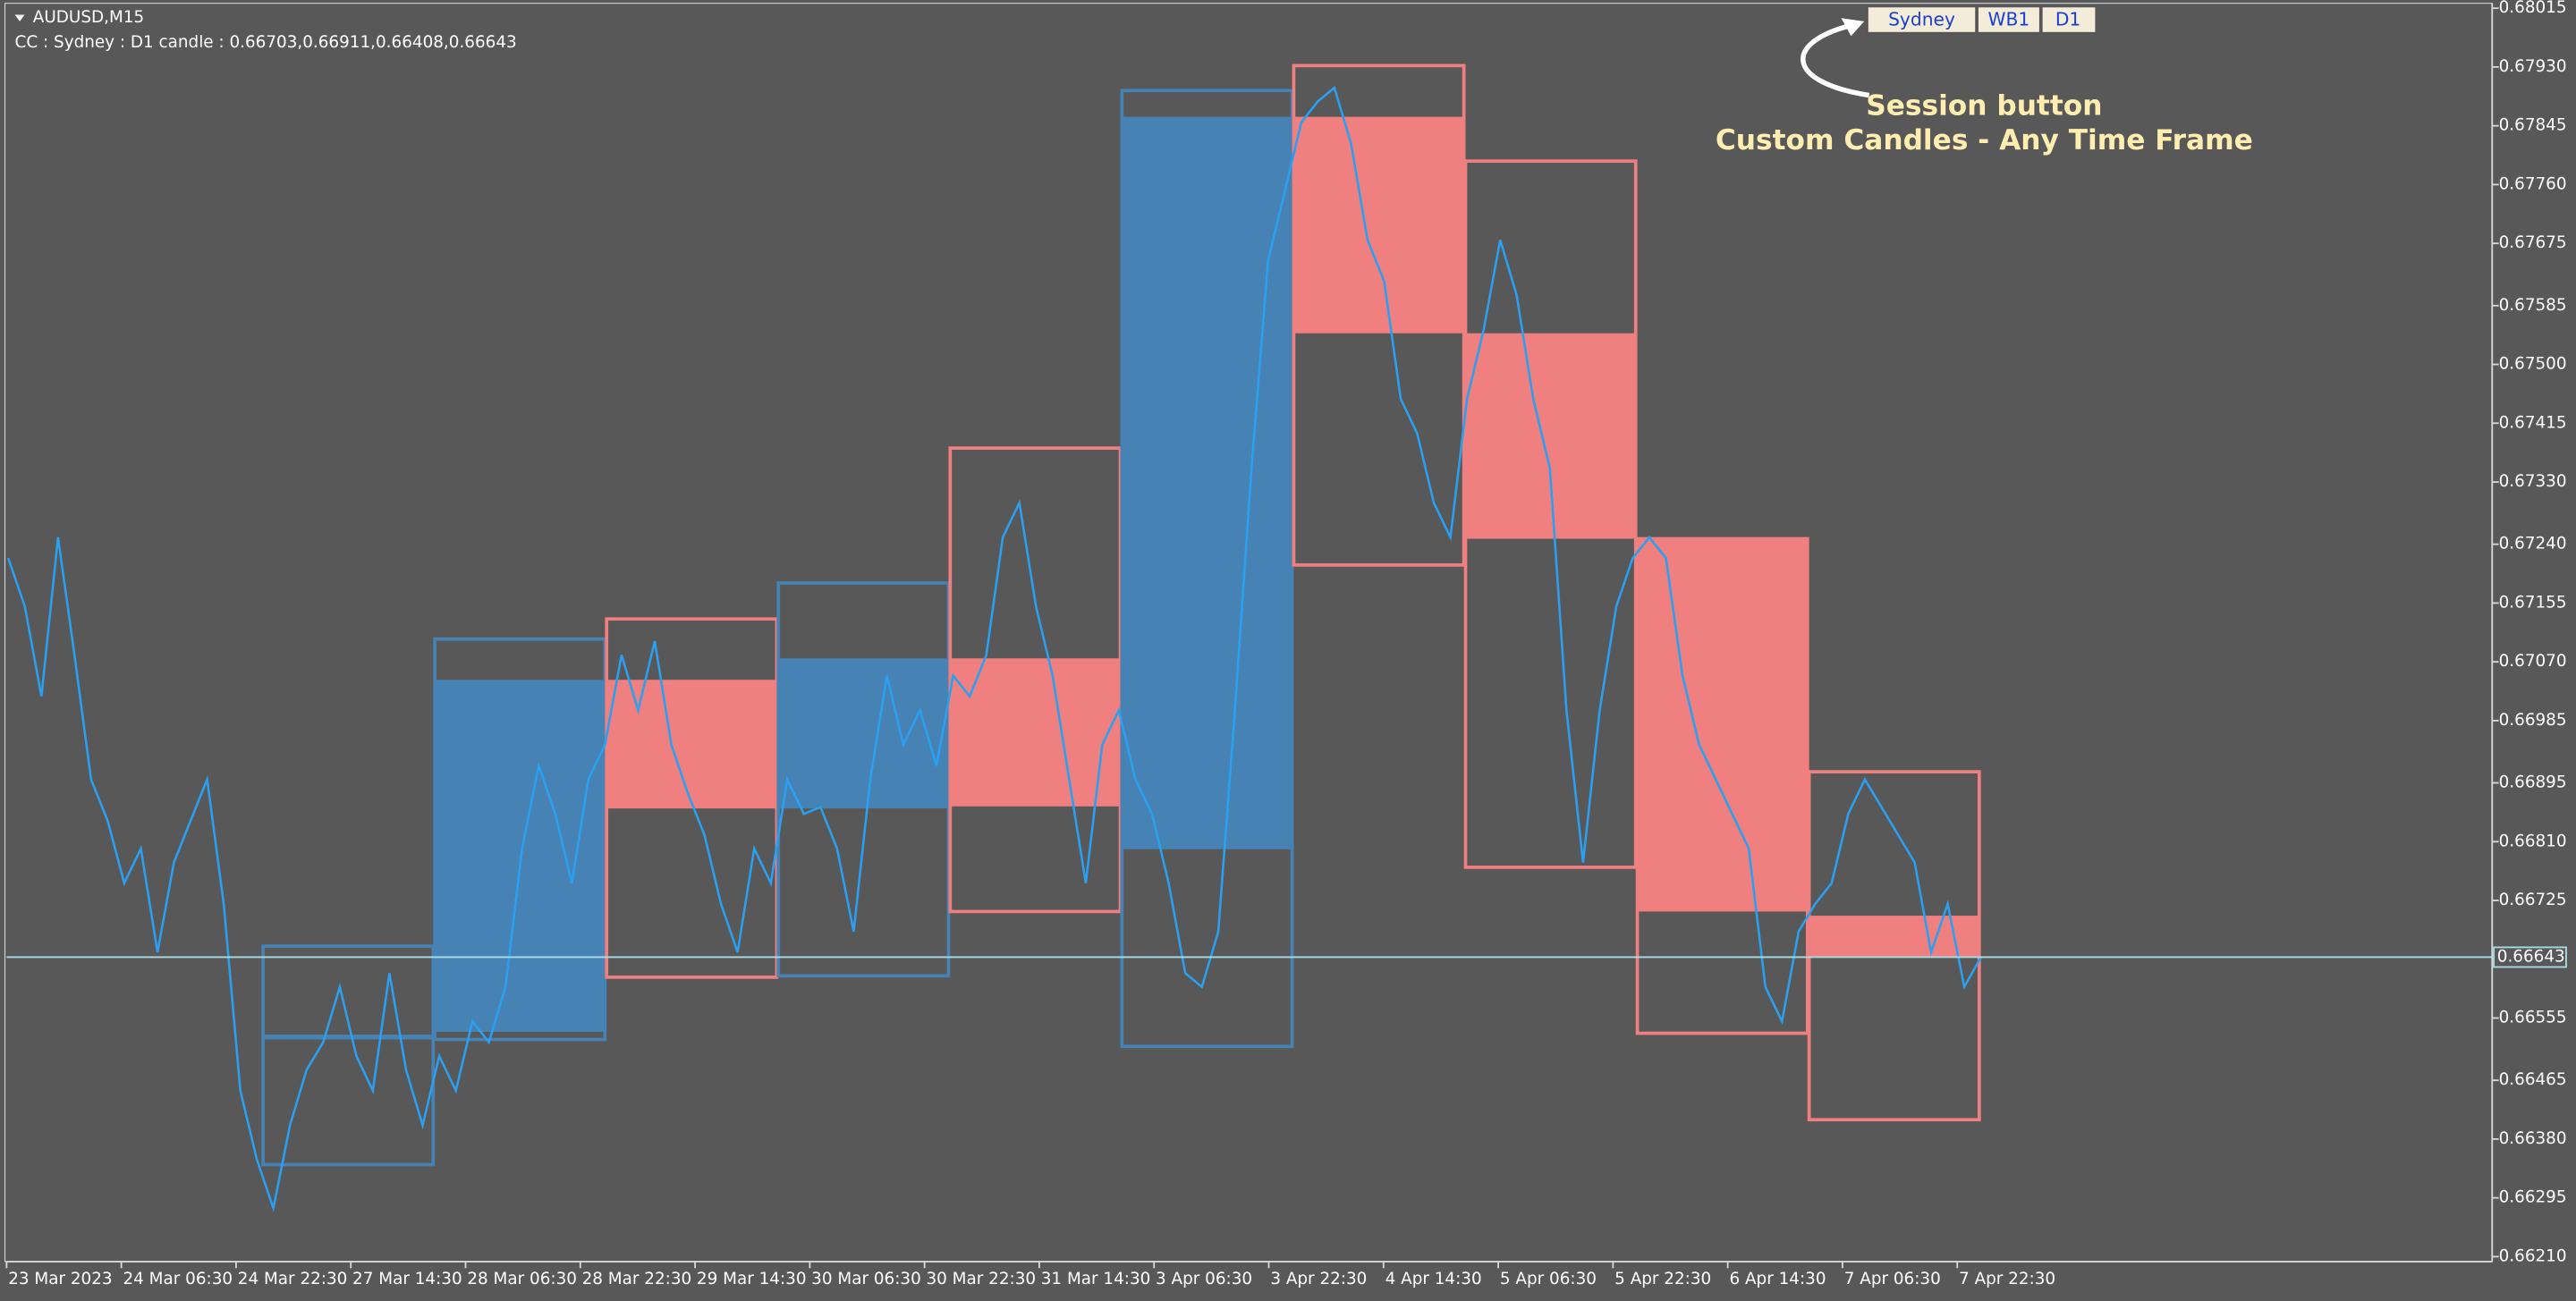 The height and width of the screenshot is (1301, 2576). I want to click on y-tick-label: 0.67240, so click(2533, 544).